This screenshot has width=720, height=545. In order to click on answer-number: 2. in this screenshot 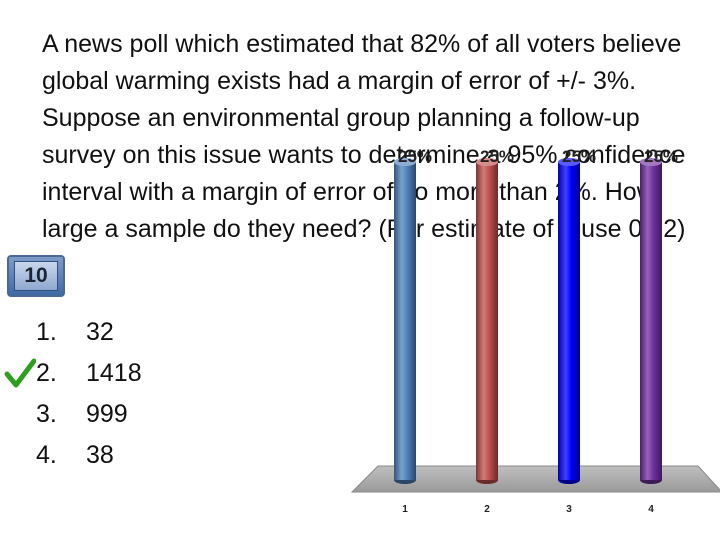, I will do `click(46, 373)`.